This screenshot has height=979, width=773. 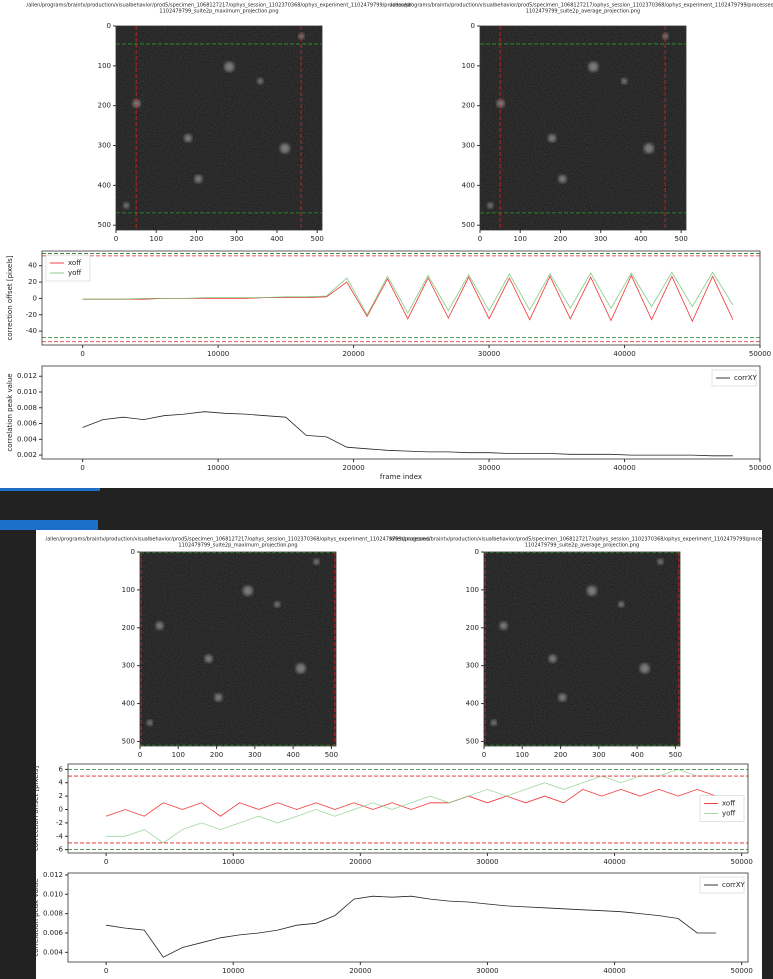 I want to click on x-axis-label: frame index, so click(x=401, y=477).